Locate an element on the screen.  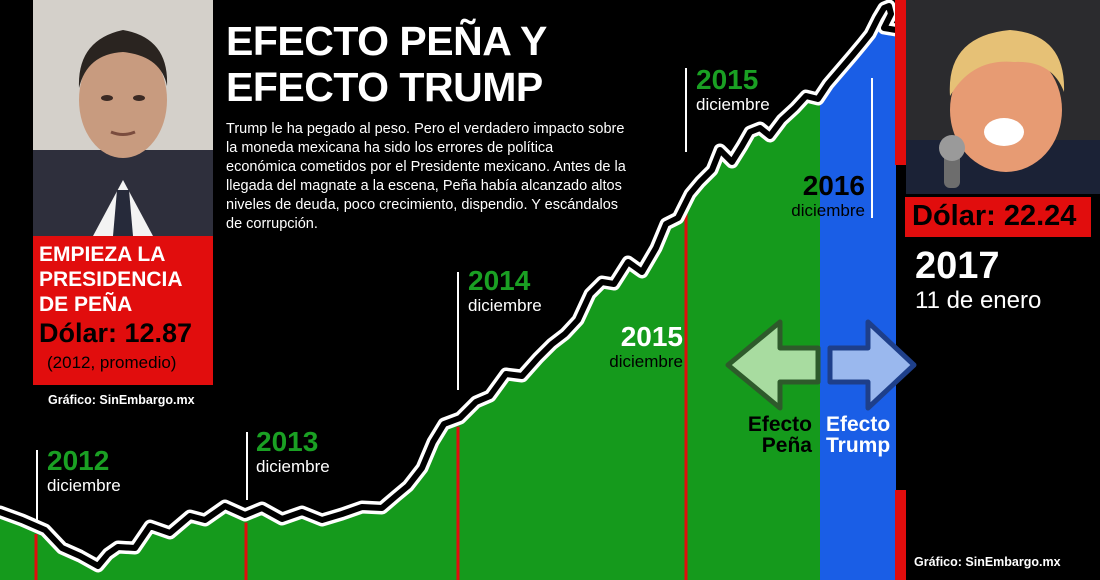
trump-effect-area is located at coordinates (858, 293).